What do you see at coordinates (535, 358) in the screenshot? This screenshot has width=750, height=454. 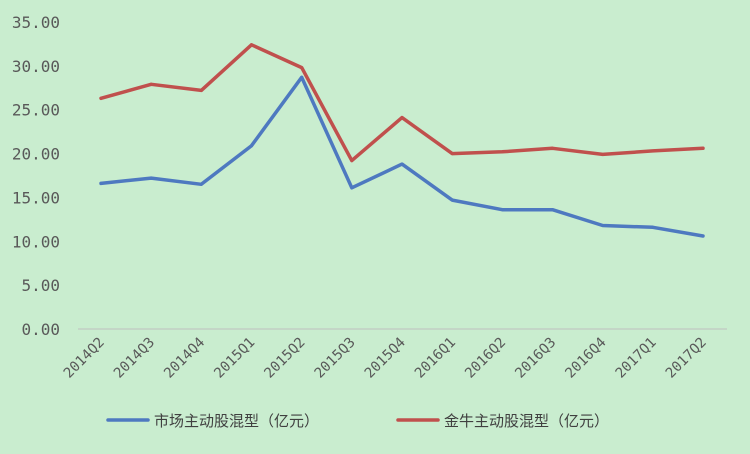 I see `x-tick-label: 2016Q3` at bounding box center [535, 358].